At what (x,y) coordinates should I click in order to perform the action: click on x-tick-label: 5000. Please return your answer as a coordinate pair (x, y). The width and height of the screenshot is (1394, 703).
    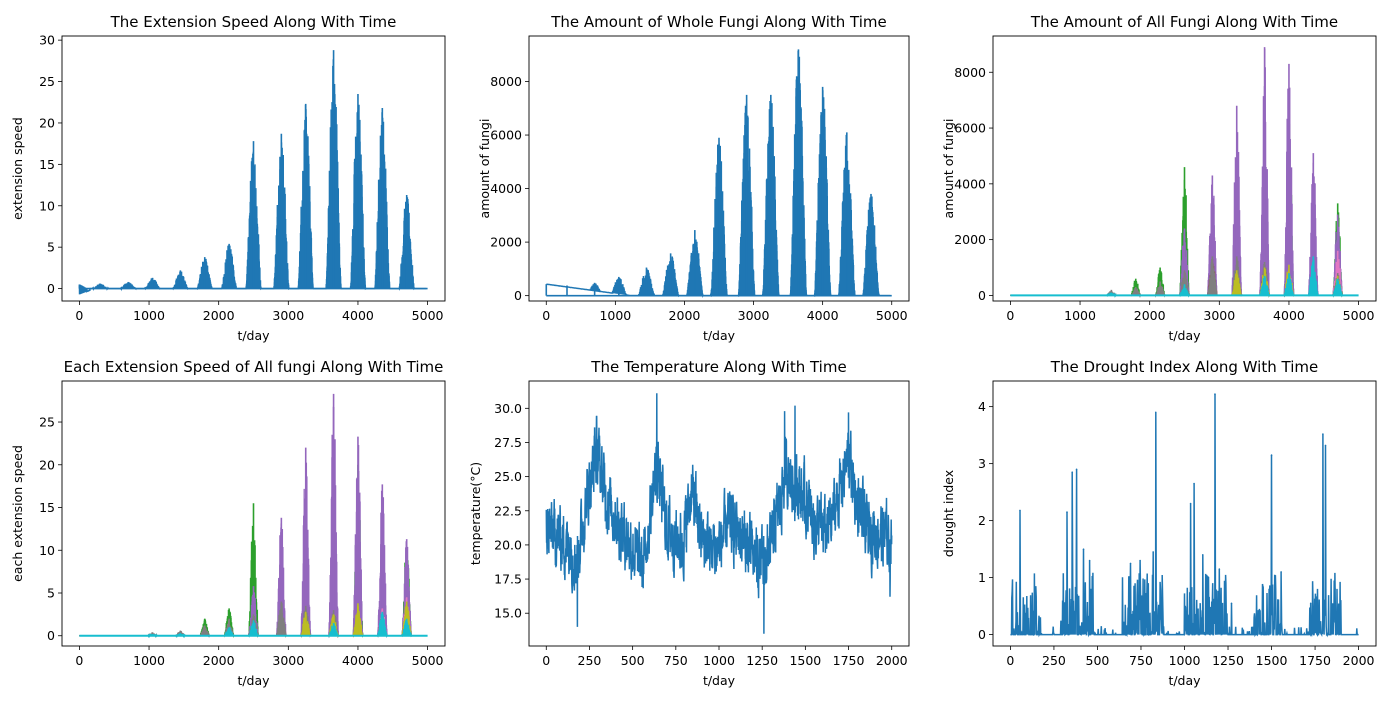
    Looking at the image, I should click on (1359, 315).